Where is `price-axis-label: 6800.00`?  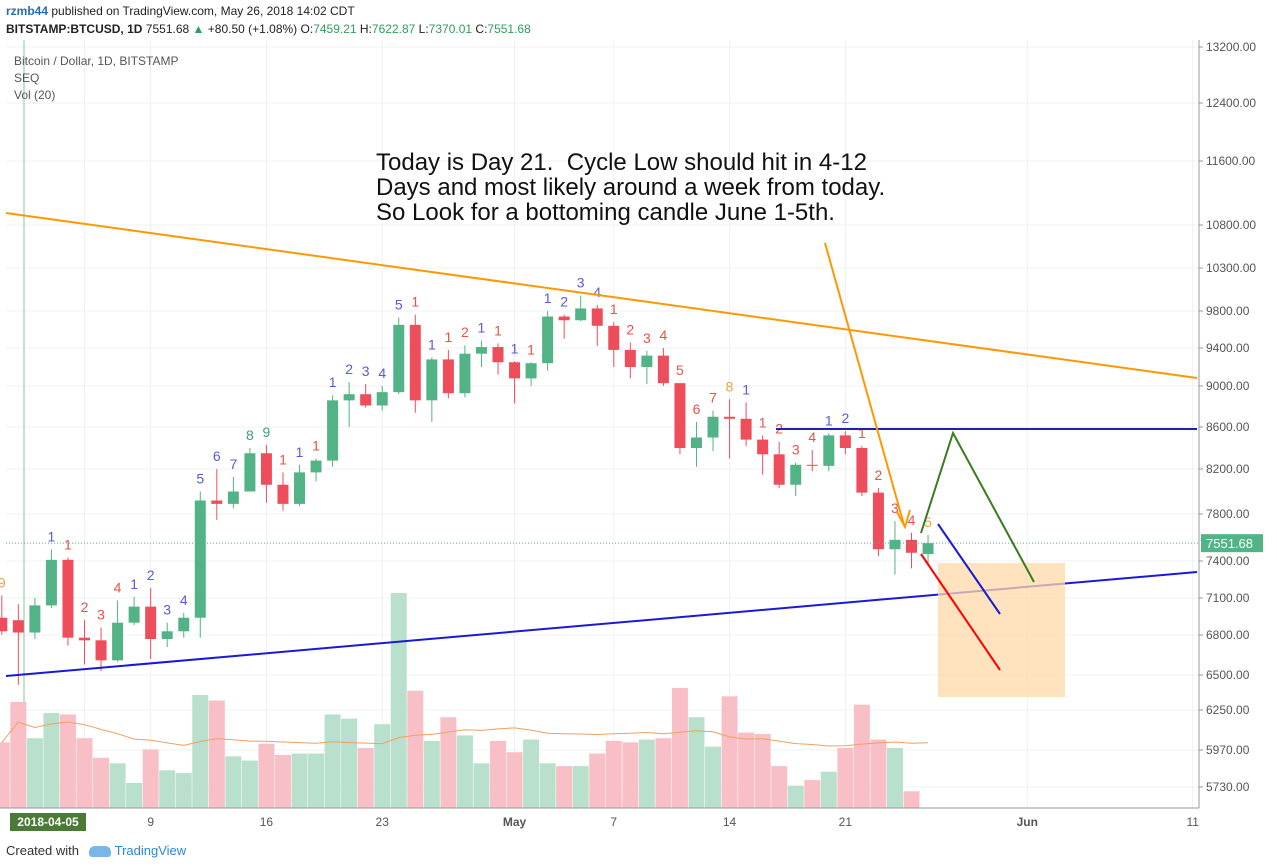 price-axis-label: 6800.00 is located at coordinates (1228, 635).